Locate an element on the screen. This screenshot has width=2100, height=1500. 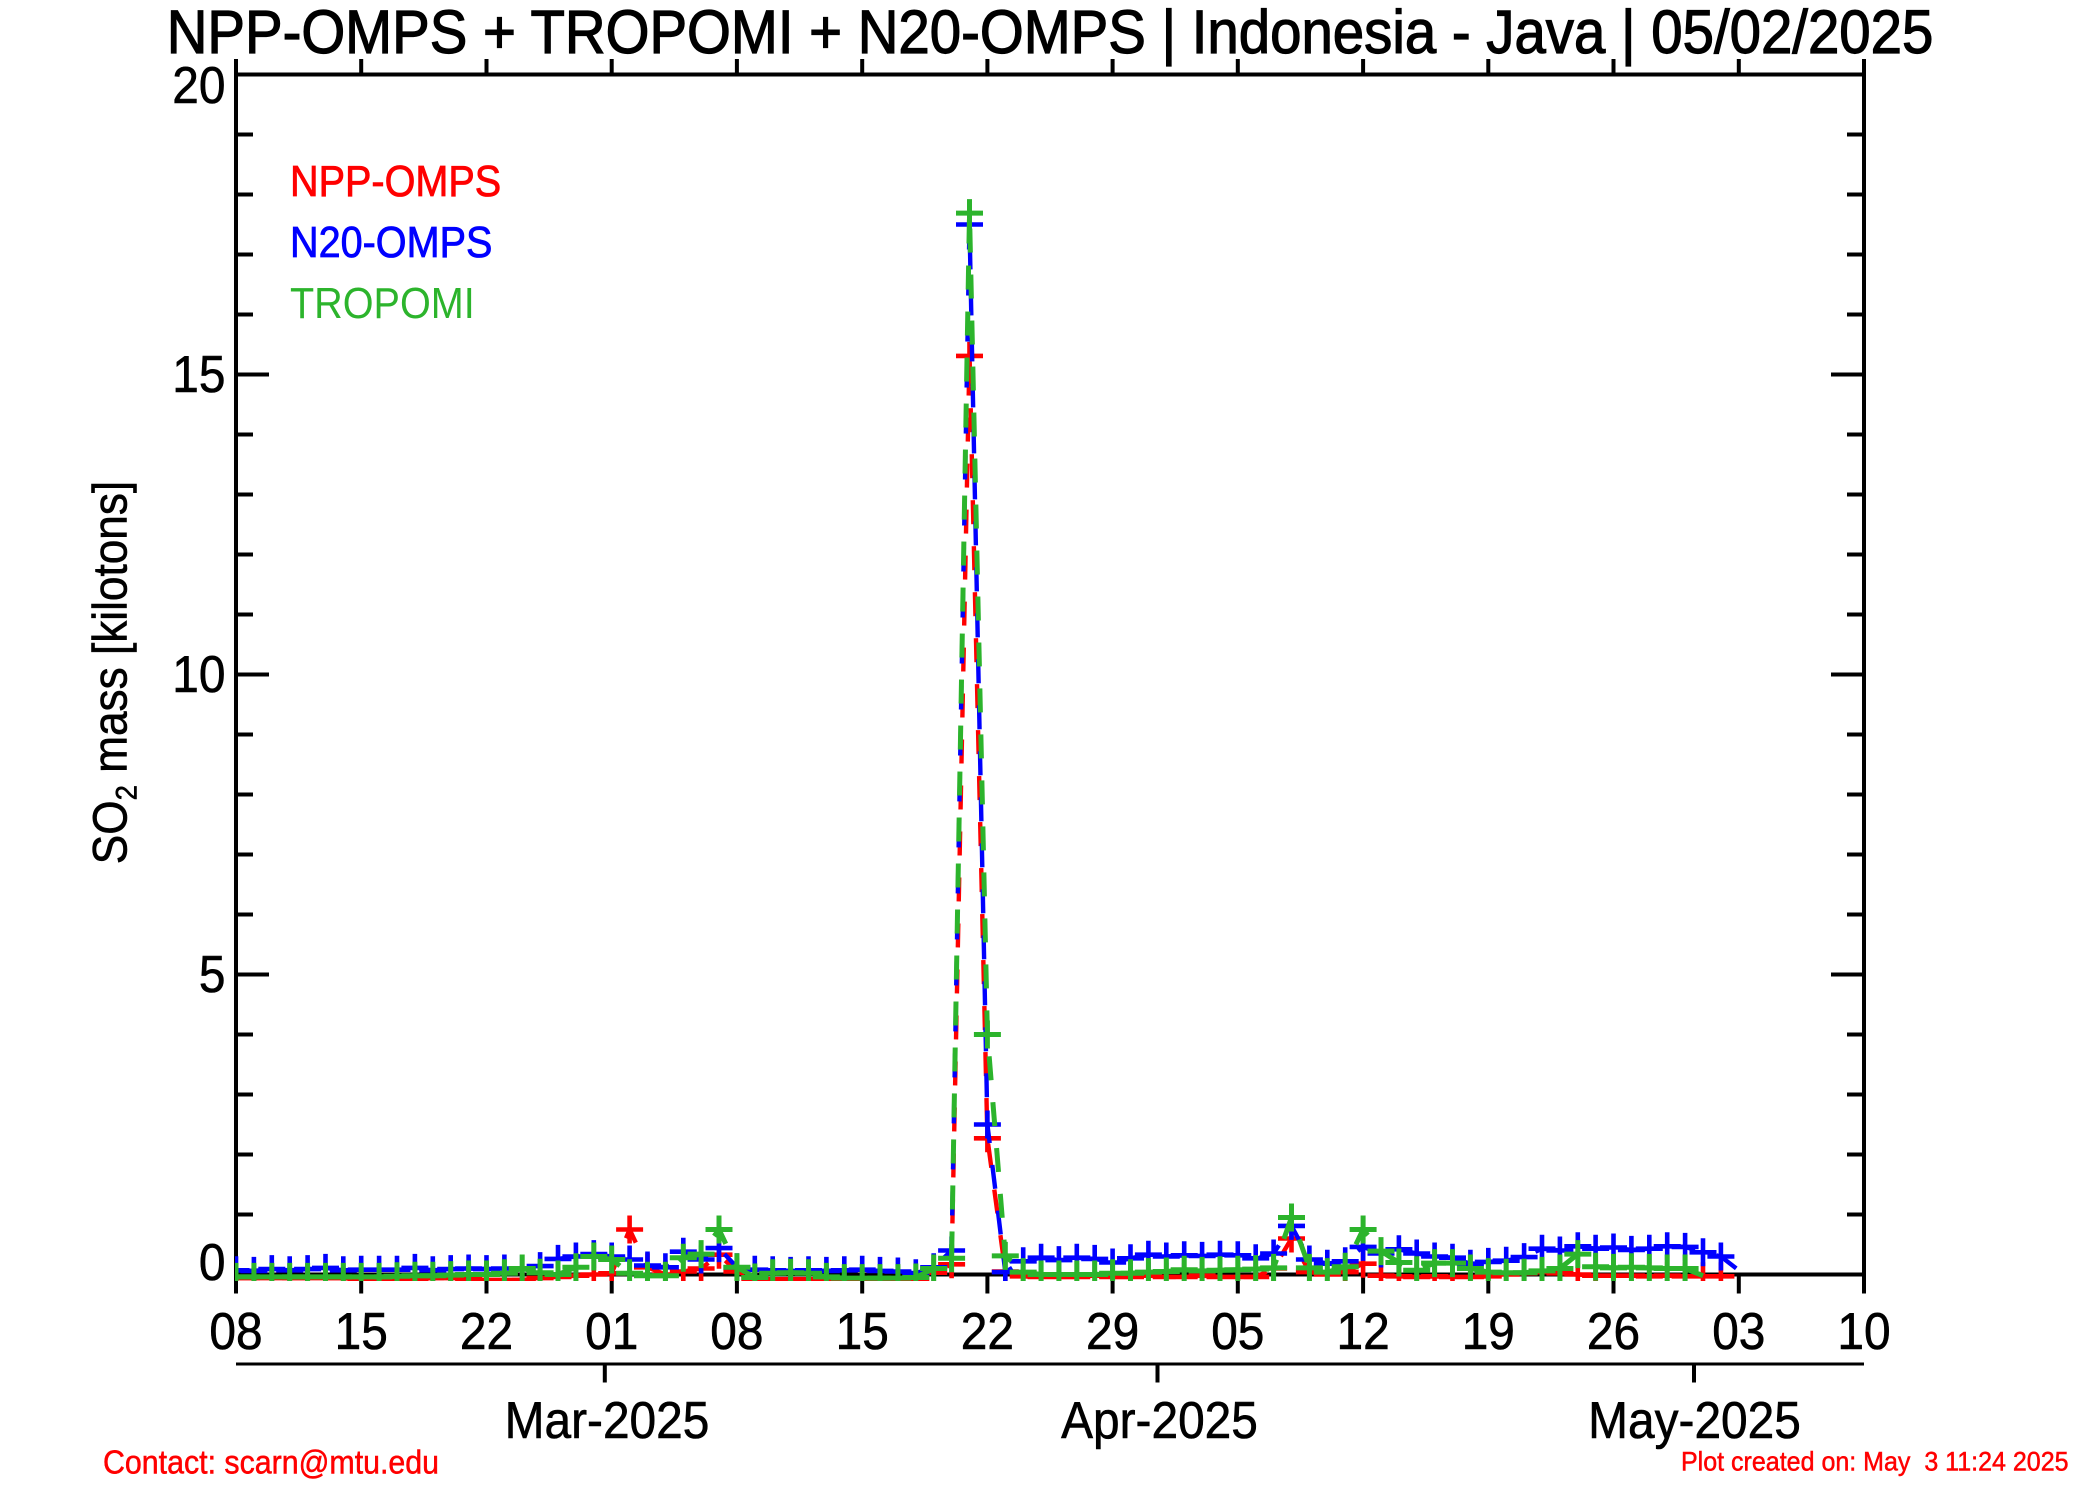
svg-text: 26 is located at coordinates (1613, 1331).